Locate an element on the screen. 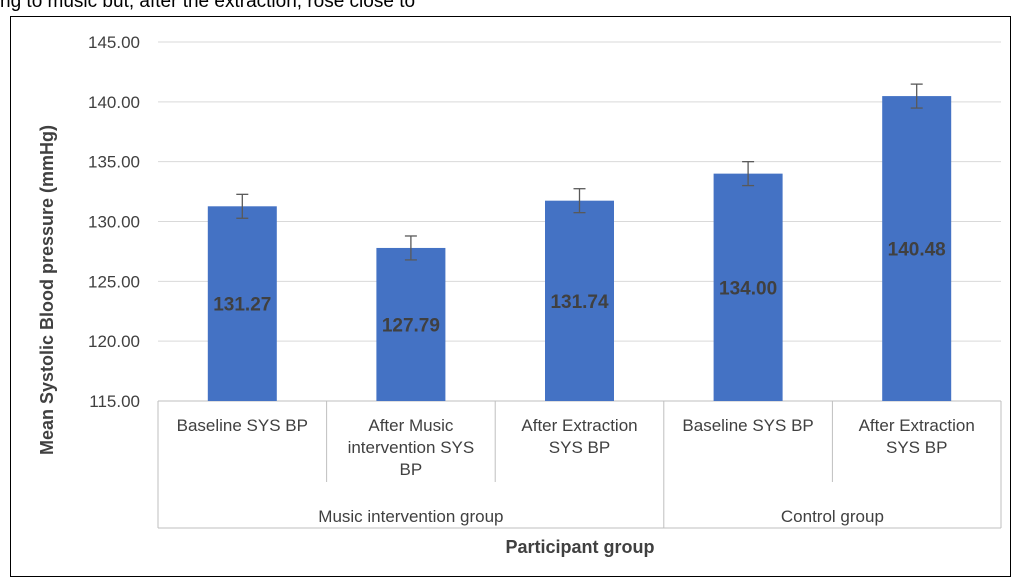 This screenshot has width=1017, height=579. y-tick-label: 140.00 is located at coordinates (114, 102).